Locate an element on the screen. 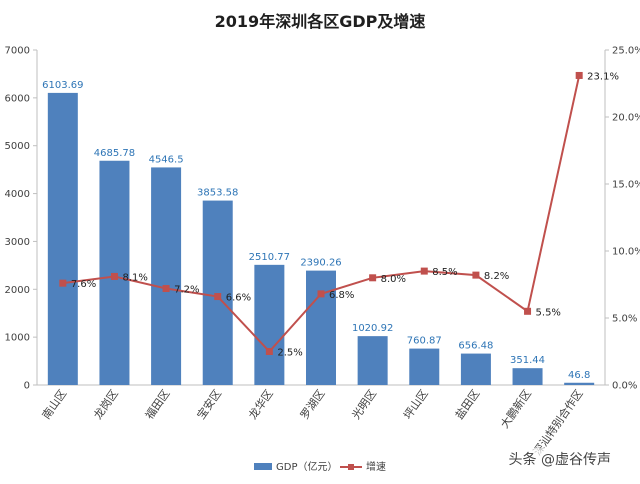 The height and width of the screenshot is (484, 640). bar-data-label: 2510.77 is located at coordinates (269, 257).